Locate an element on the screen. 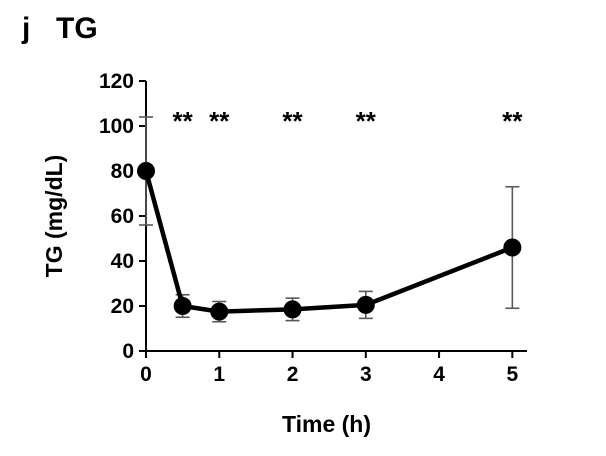  y-tick-label: 20 is located at coordinates (122, 306).